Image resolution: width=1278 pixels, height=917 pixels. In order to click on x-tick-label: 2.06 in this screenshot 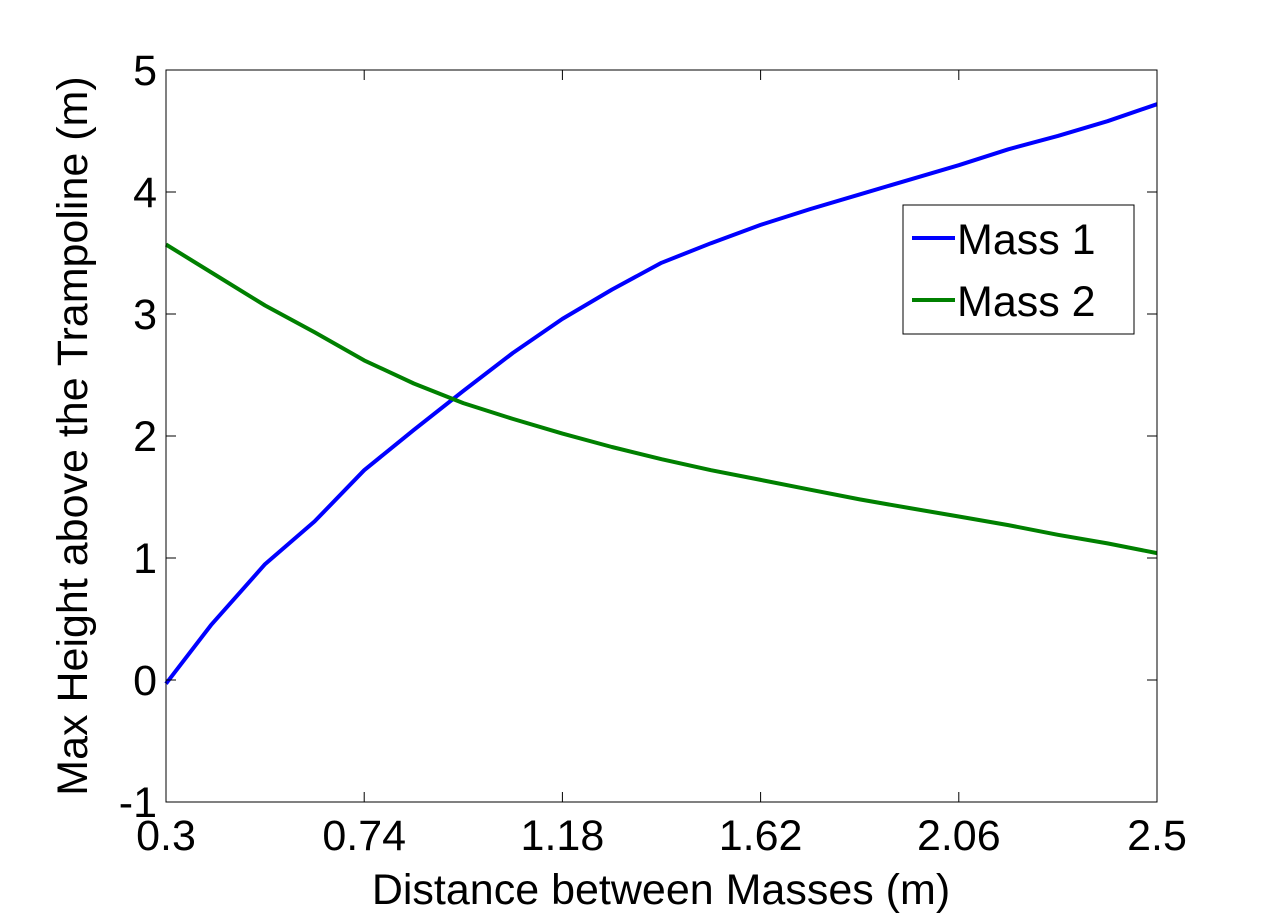, I will do `click(959, 836)`.